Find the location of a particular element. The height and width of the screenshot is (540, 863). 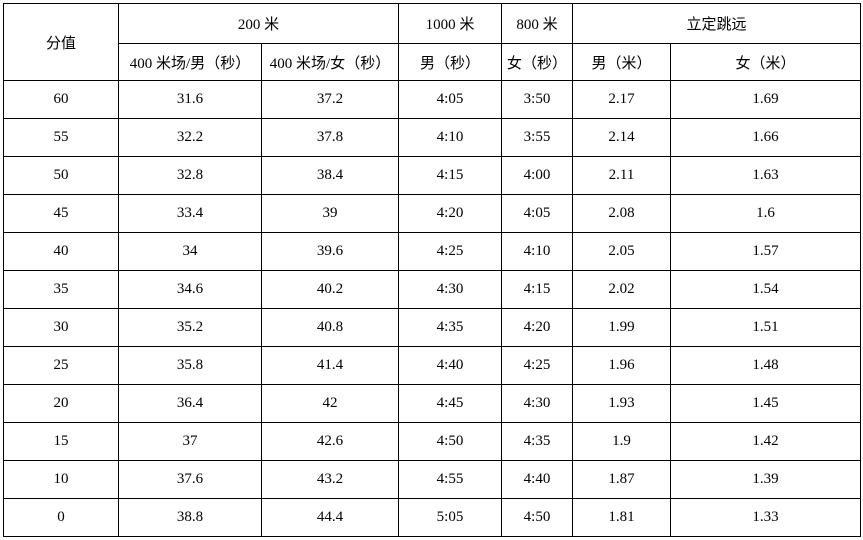

score-cell: 60 is located at coordinates (61, 99).